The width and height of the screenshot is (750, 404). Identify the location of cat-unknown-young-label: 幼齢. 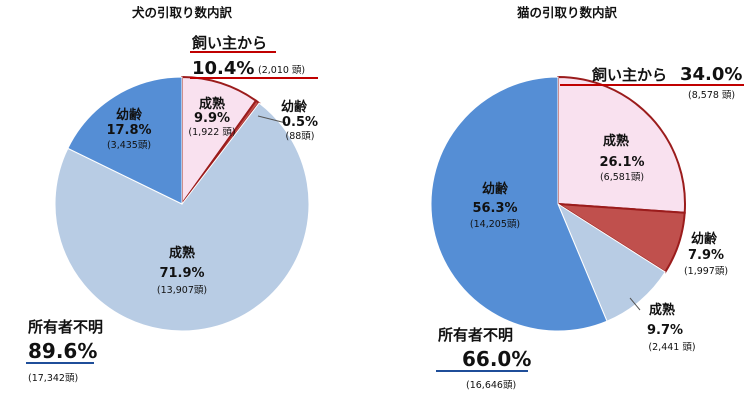
(495, 189).